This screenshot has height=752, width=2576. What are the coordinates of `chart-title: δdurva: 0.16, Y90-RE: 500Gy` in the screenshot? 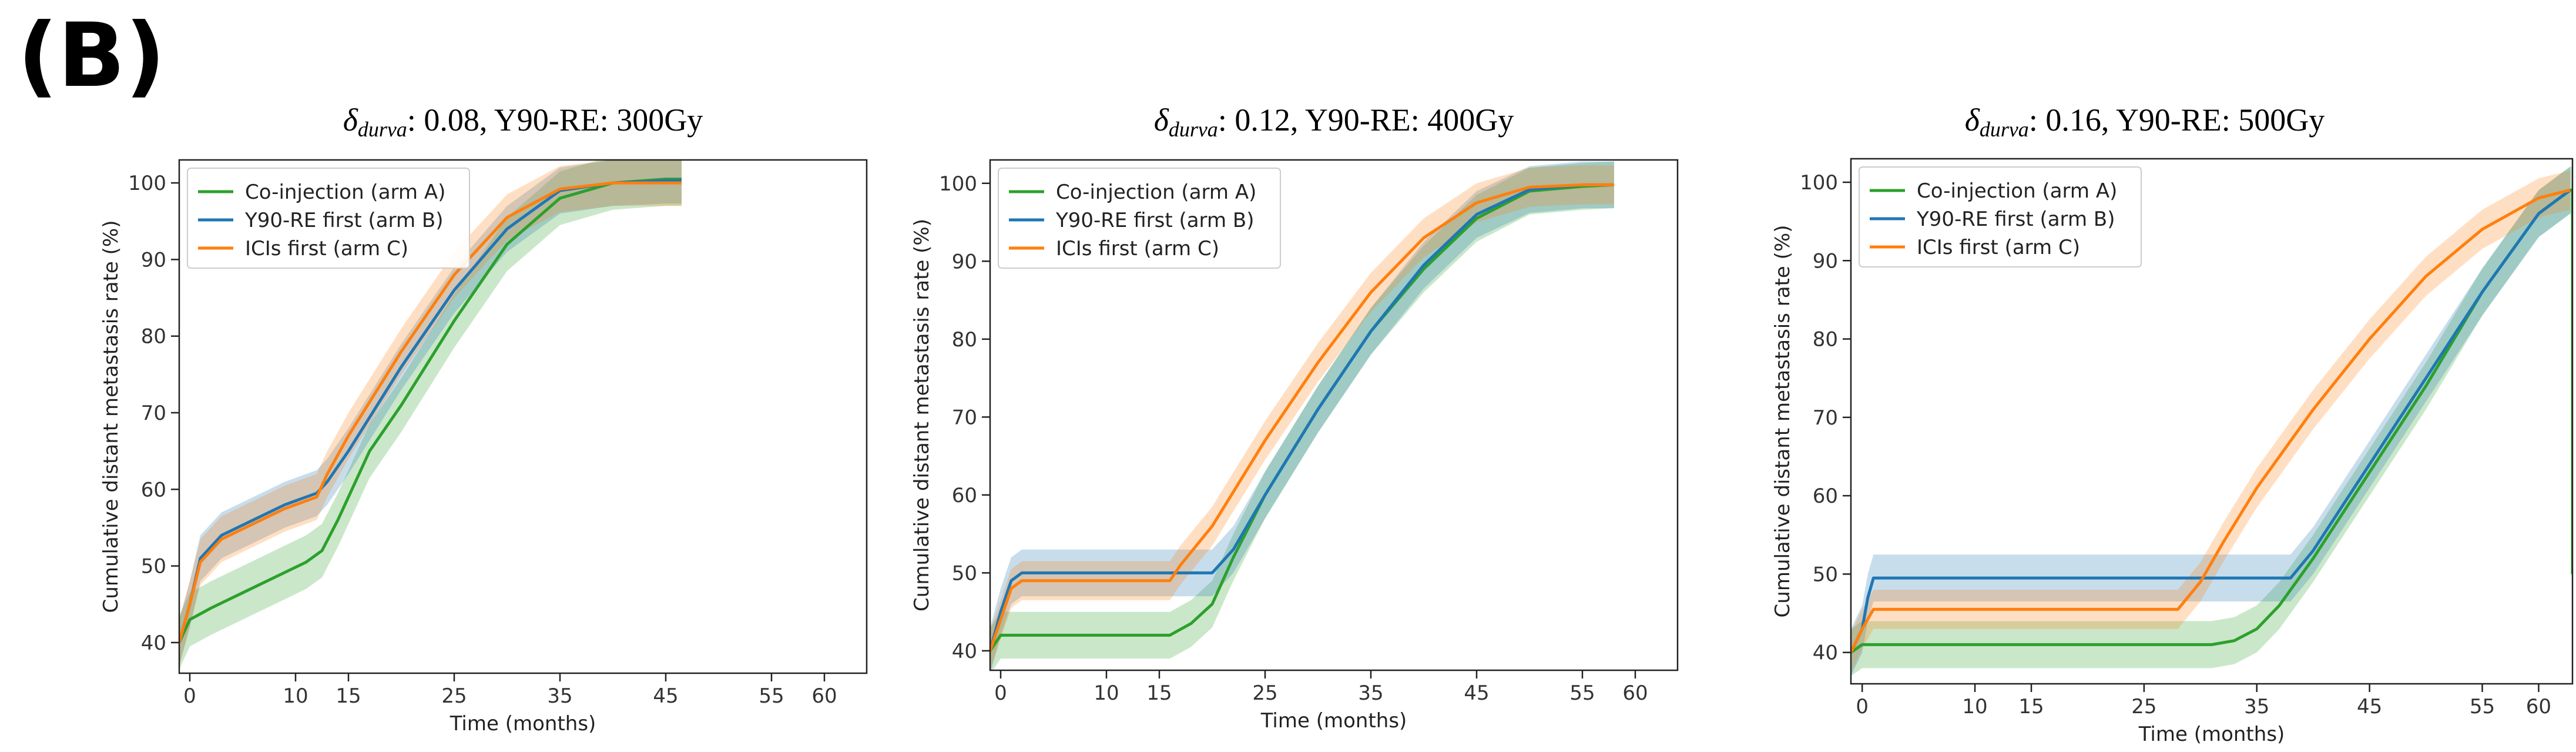 It's located at (2145, 121).